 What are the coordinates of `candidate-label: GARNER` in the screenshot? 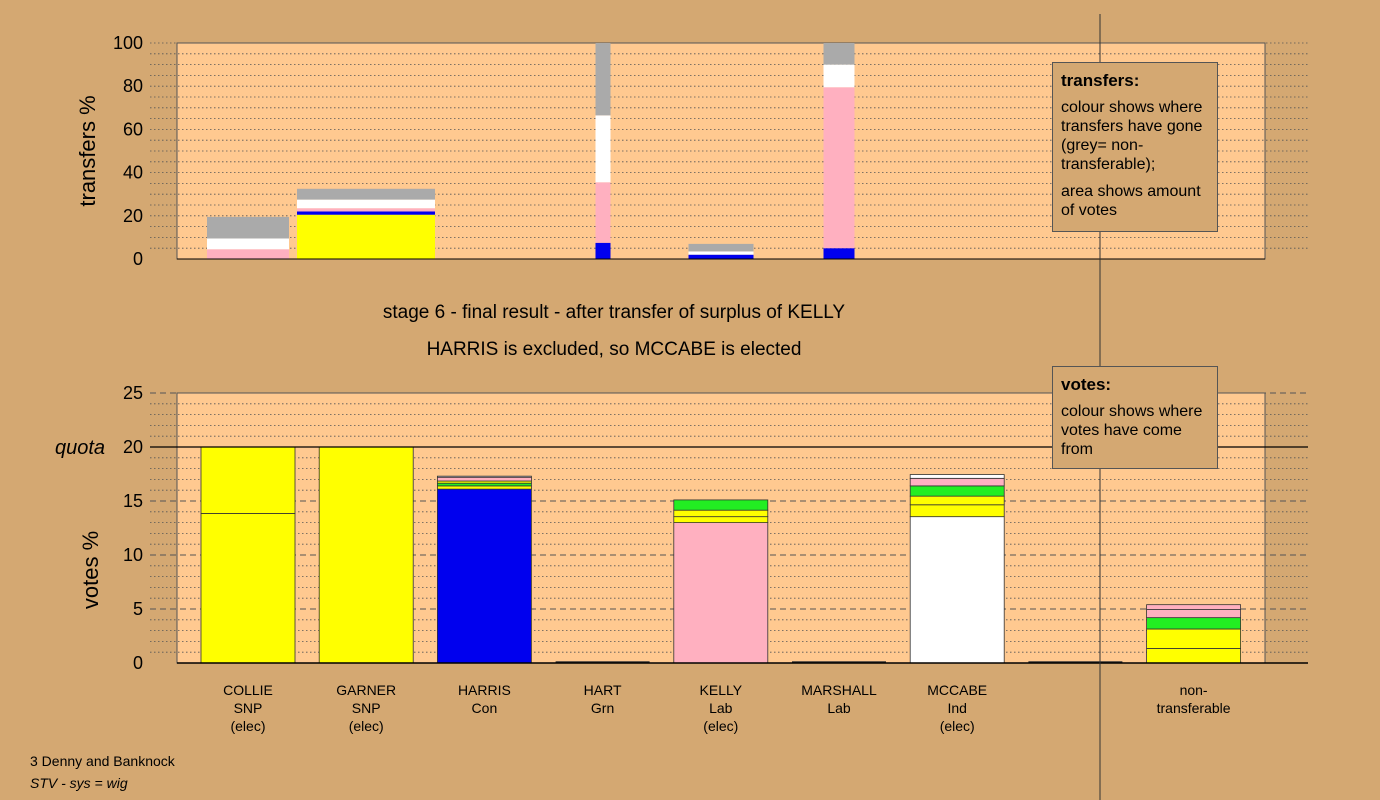 It's located at (366, 690).